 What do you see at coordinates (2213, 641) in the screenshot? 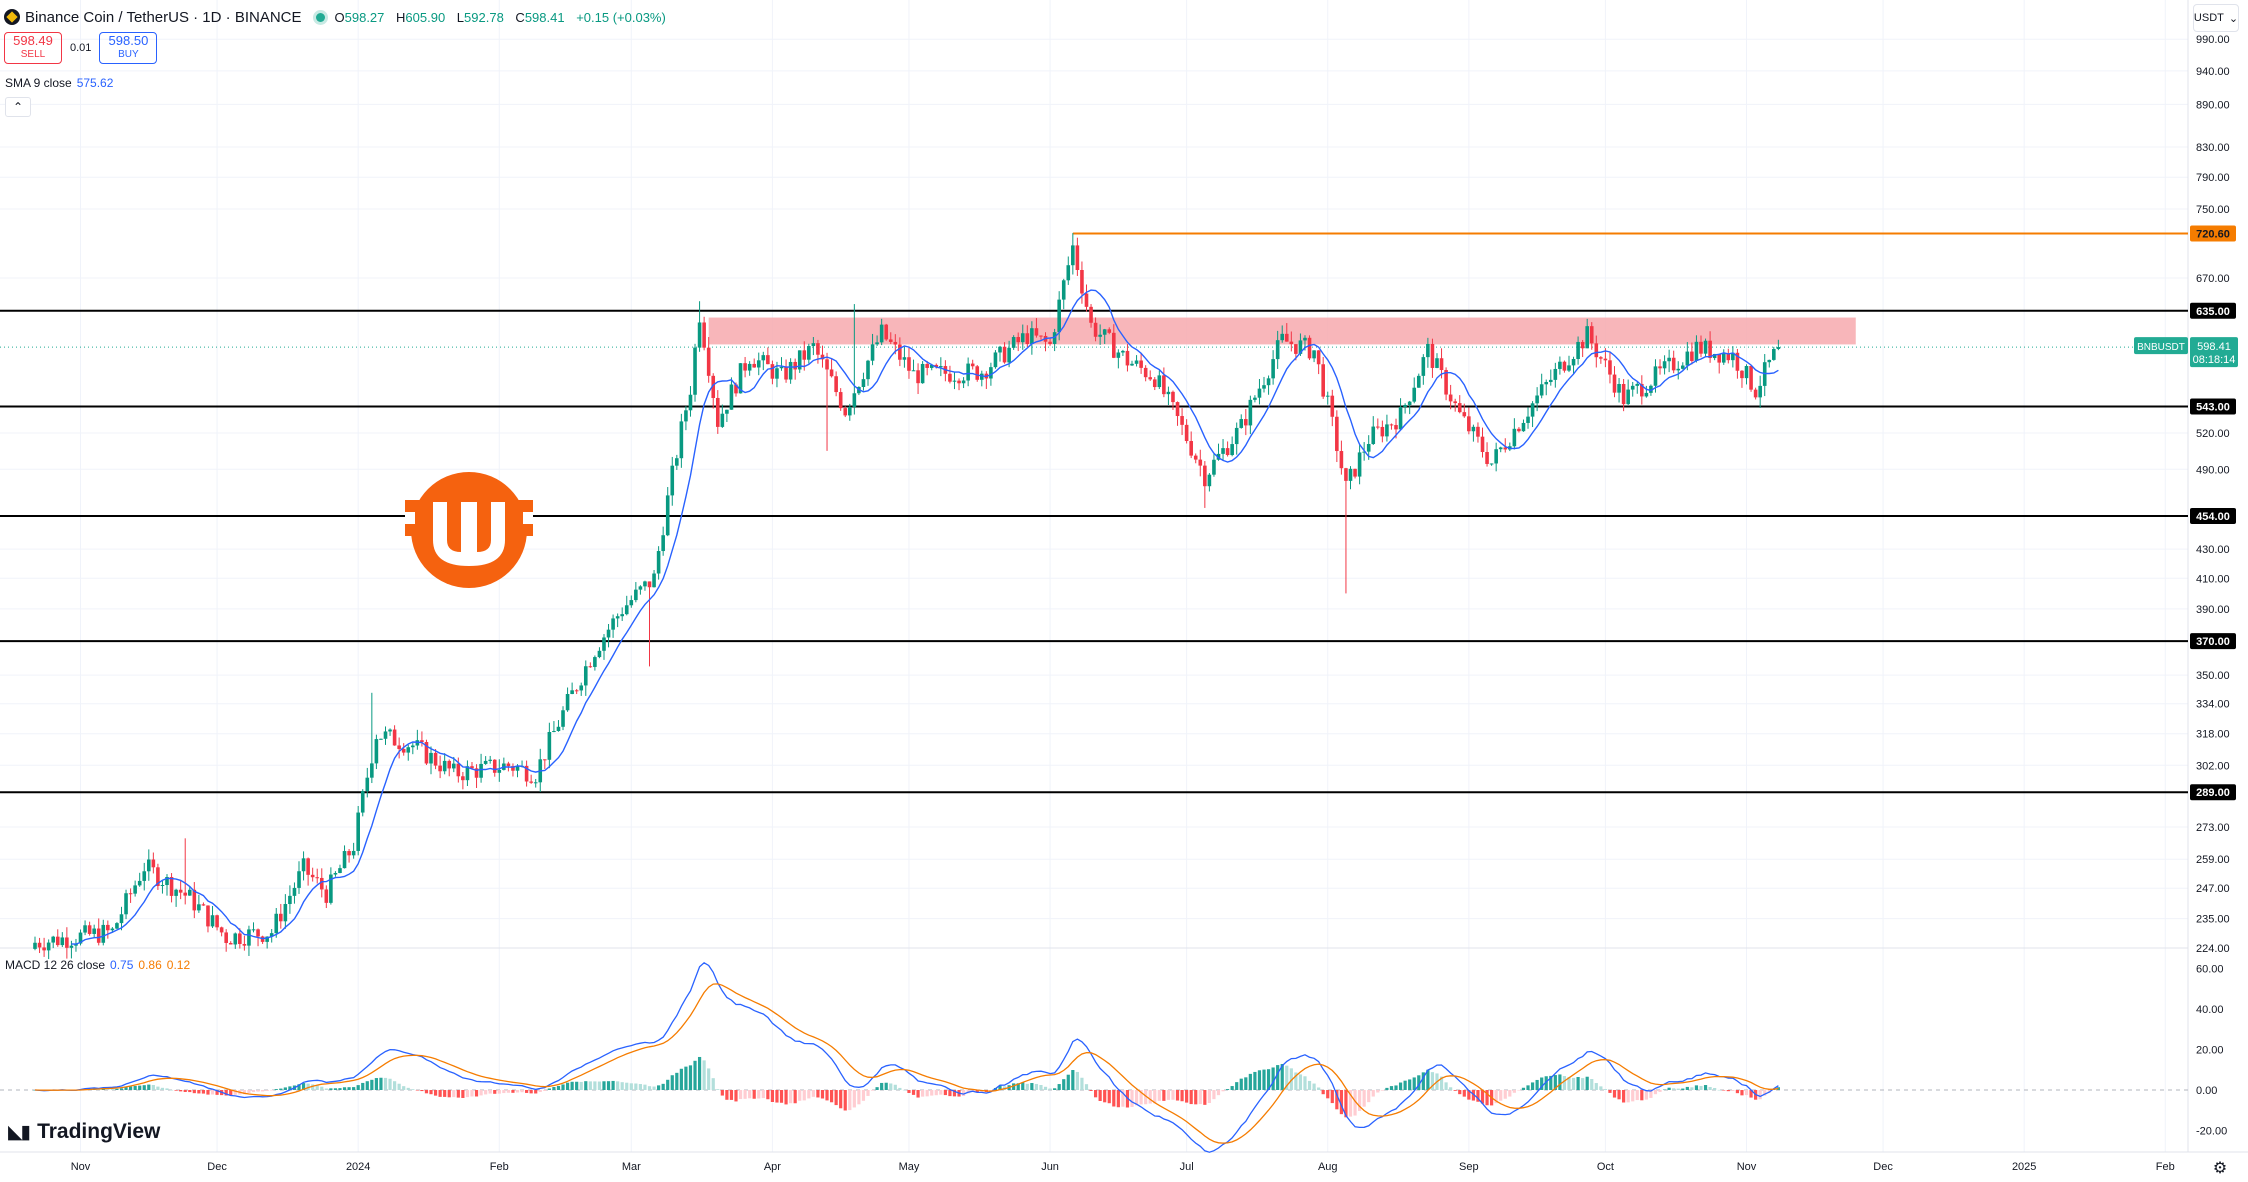
I see `level-price-badge` at bounding box center [2213, 641].